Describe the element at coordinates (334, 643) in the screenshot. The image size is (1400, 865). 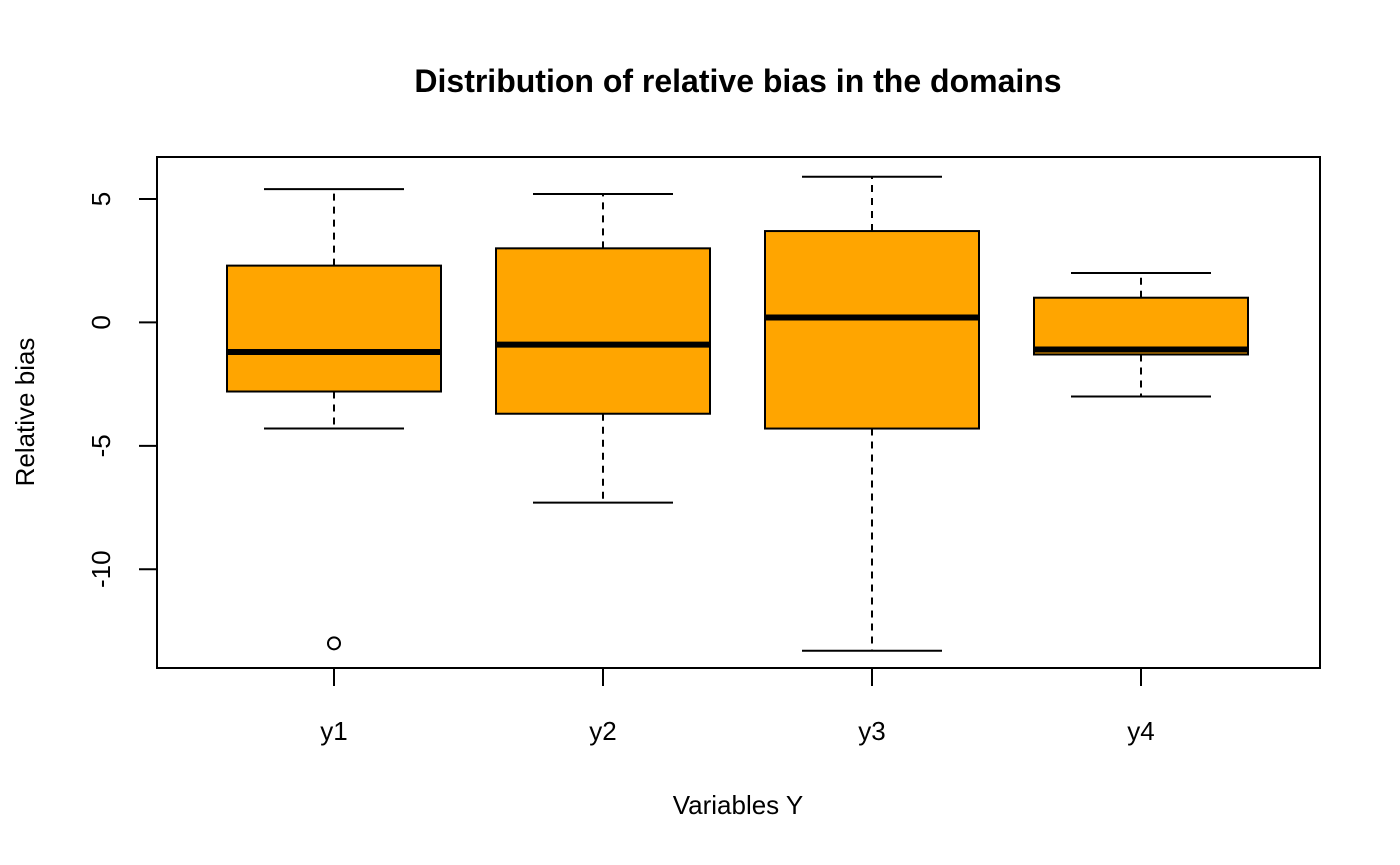
I see `outlier-point` at that location.